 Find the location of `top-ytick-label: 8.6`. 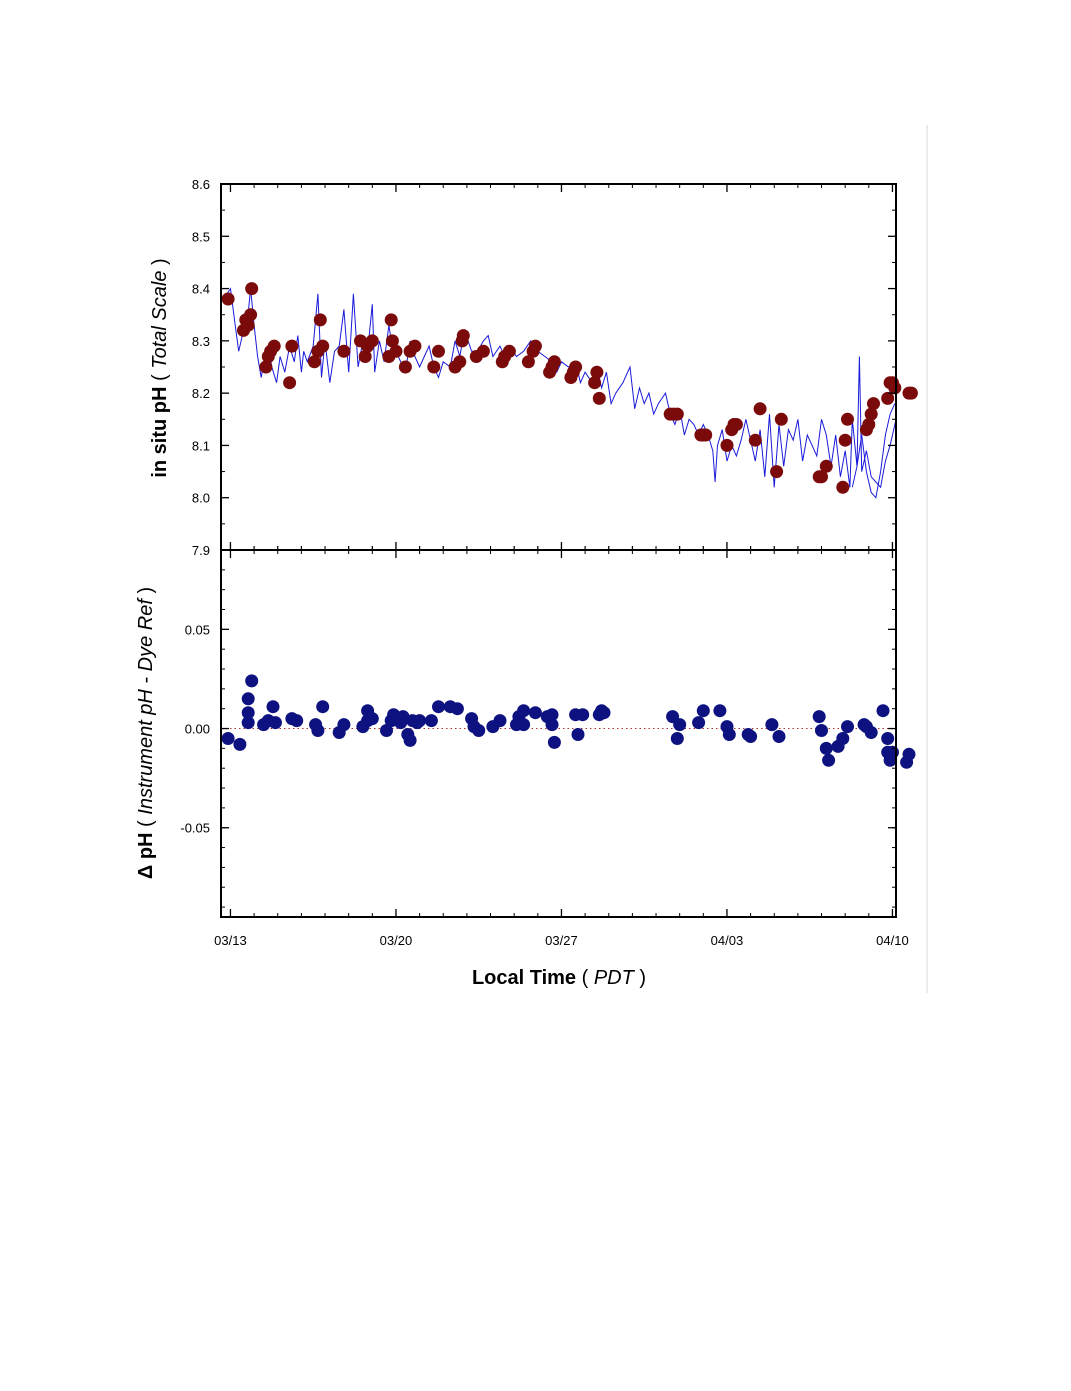

top-ytick-label: 8.6 is located at coordinates (201, 184).